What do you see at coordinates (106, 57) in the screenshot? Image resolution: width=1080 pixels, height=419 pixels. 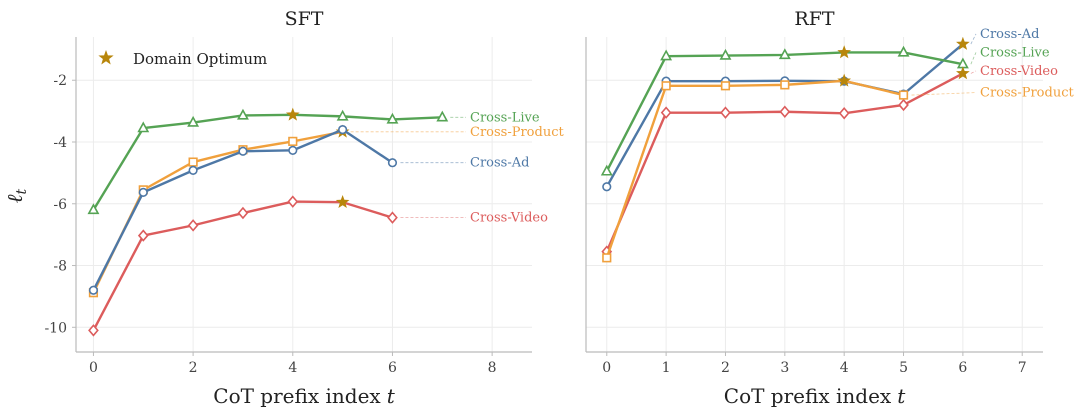 I see `legend-star-icon` at bounding box center [106, 57].